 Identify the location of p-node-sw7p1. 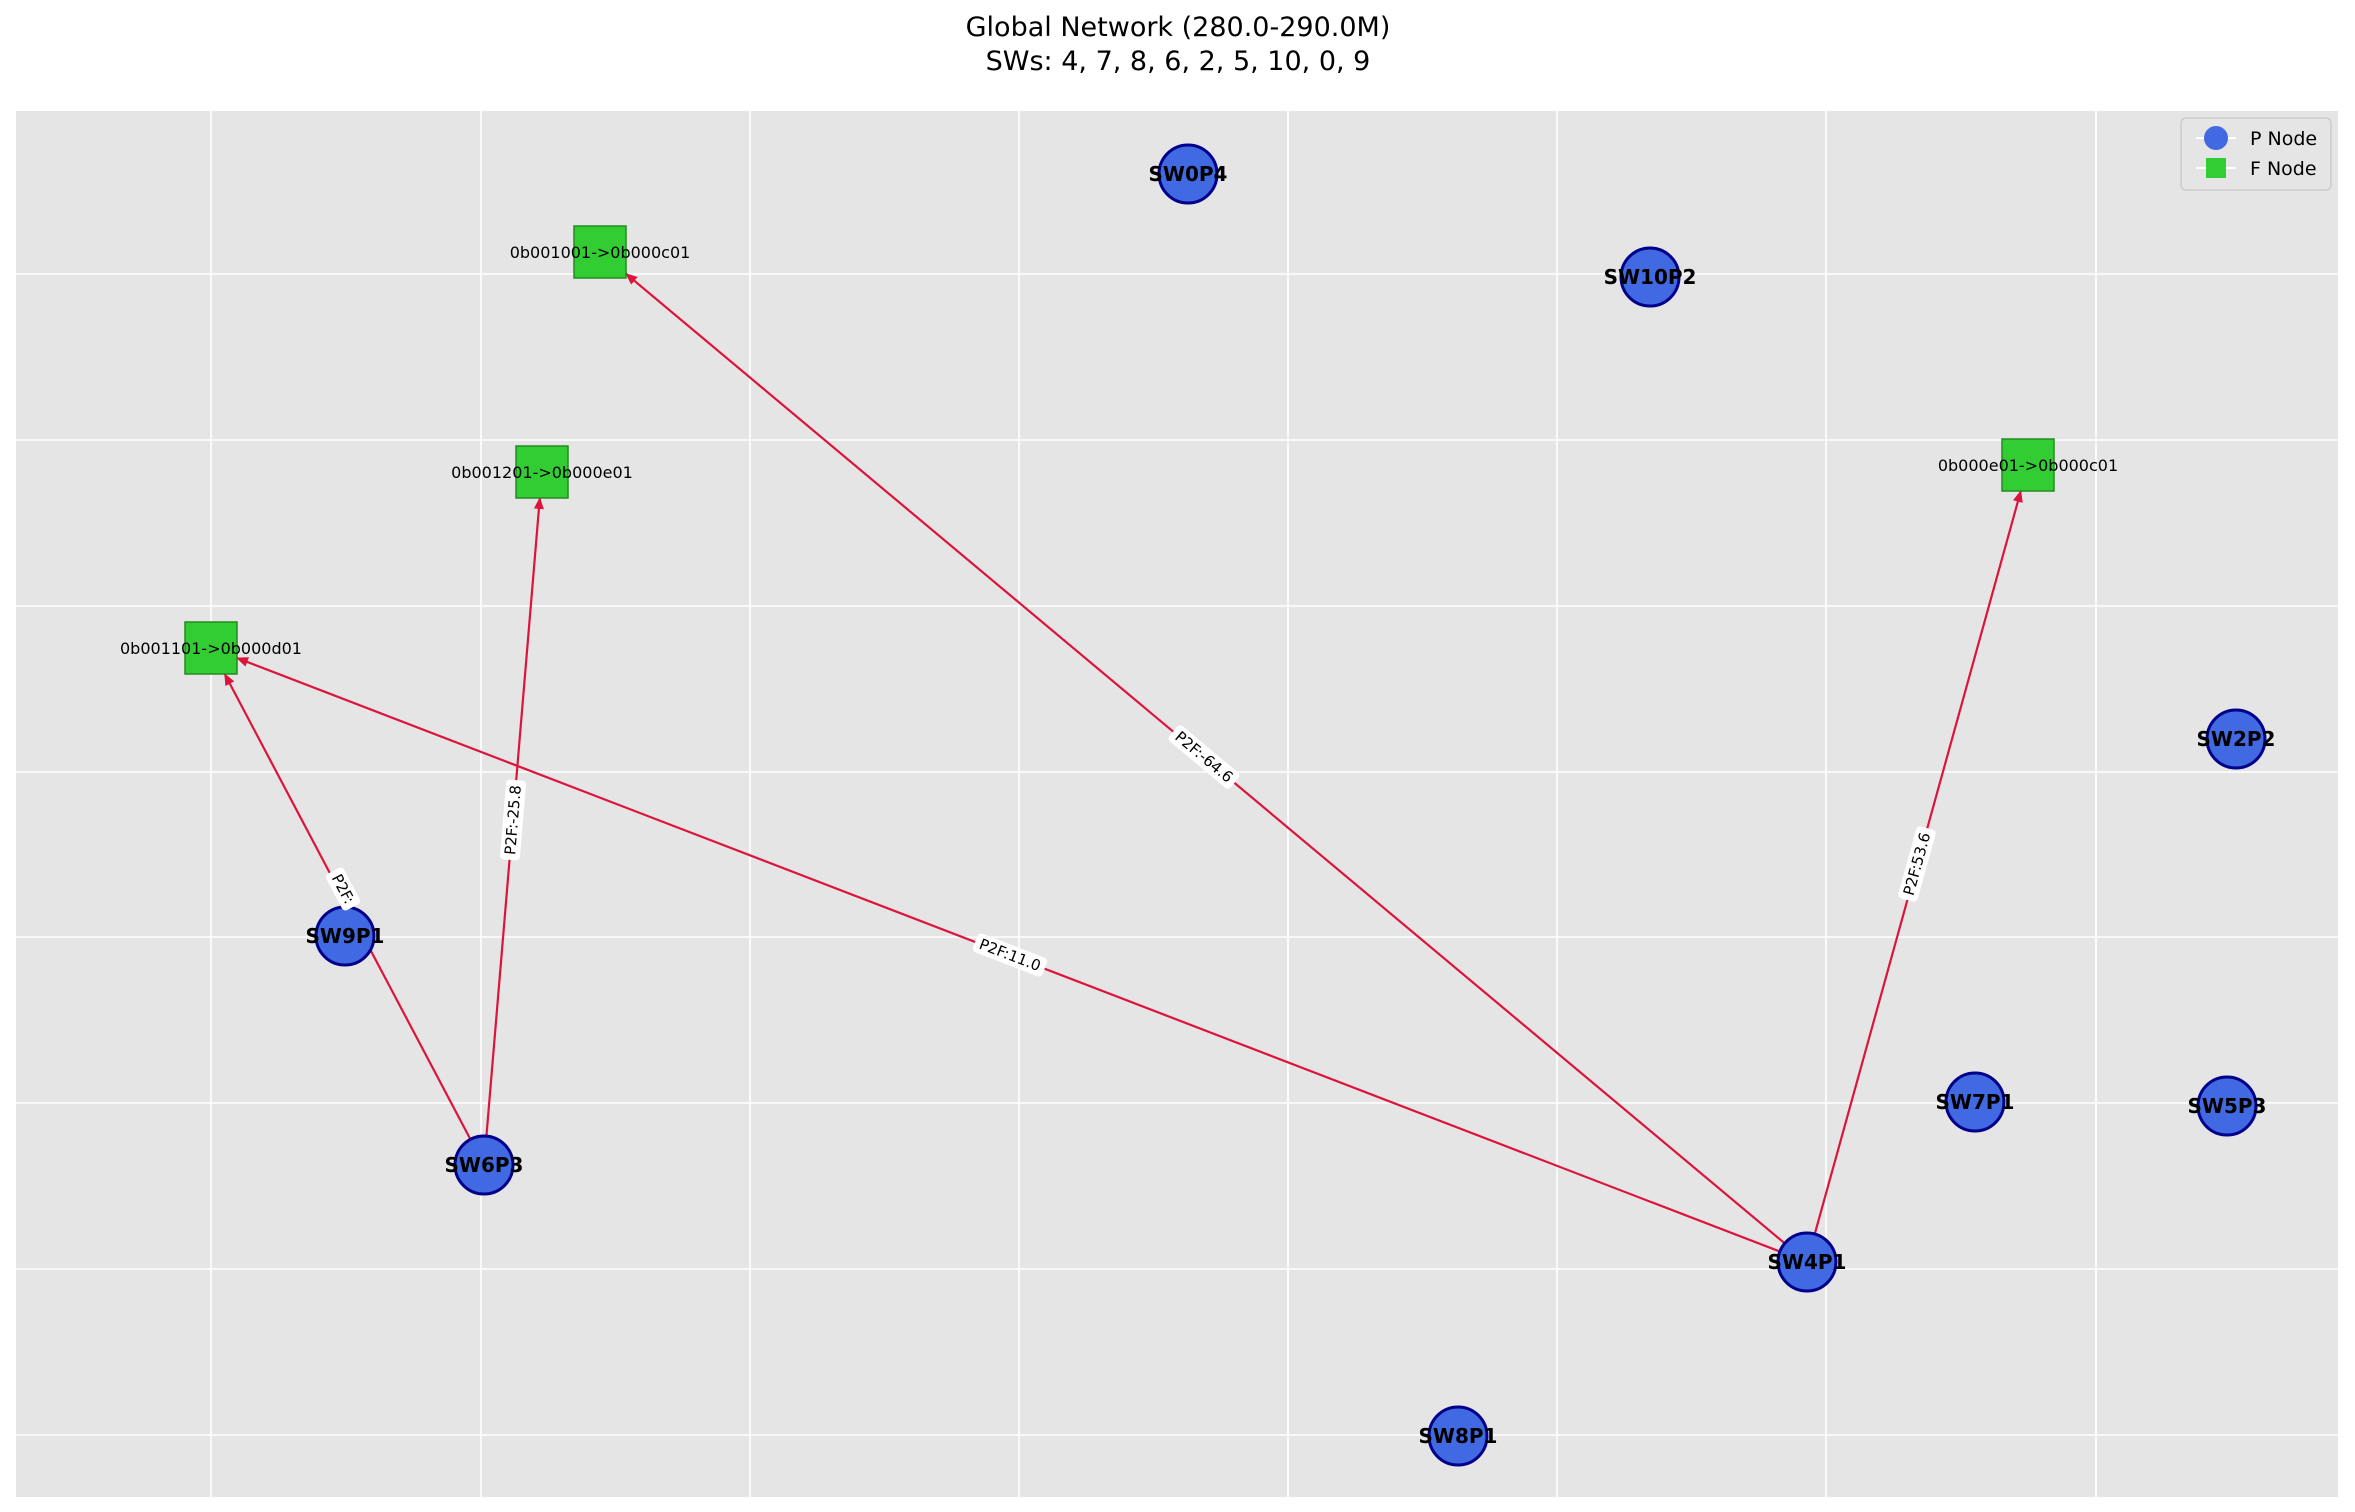
(1975, 1102).